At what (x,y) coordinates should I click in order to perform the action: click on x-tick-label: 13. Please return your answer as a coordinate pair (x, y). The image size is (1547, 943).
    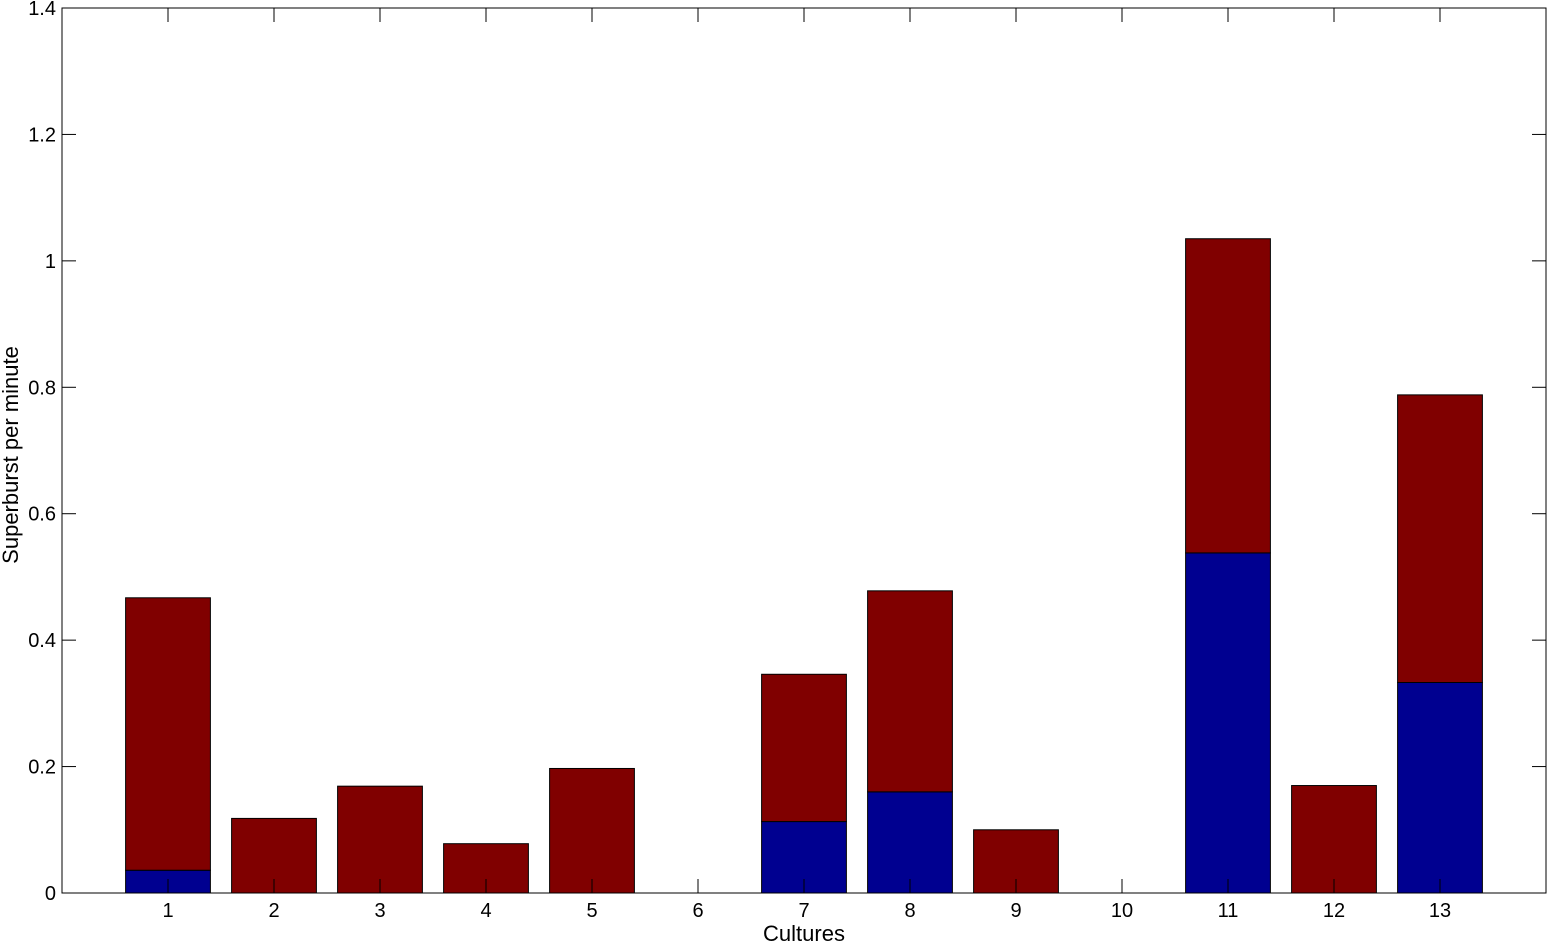
    Looking at the image, I should click on (1440, 911).